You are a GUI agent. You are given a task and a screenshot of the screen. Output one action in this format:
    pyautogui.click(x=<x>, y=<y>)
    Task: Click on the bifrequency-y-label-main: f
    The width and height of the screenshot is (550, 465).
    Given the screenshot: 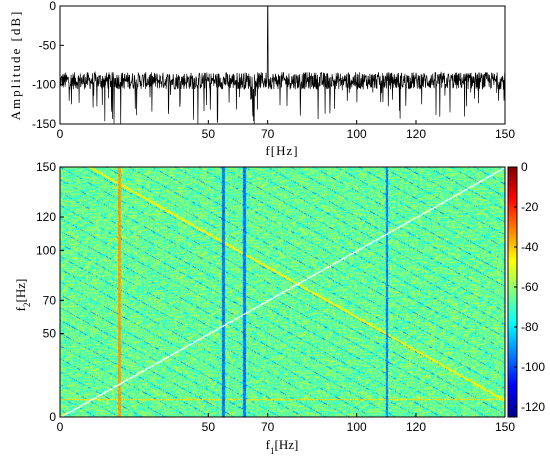 What is the action you would take?
    pyautogui.click(x=20, y=308)
    